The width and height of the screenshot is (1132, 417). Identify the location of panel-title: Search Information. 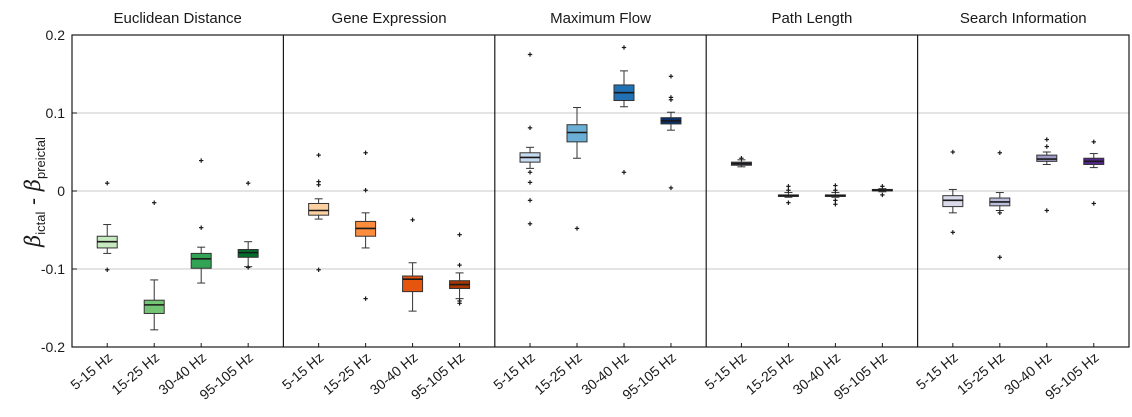
(1023, 18).